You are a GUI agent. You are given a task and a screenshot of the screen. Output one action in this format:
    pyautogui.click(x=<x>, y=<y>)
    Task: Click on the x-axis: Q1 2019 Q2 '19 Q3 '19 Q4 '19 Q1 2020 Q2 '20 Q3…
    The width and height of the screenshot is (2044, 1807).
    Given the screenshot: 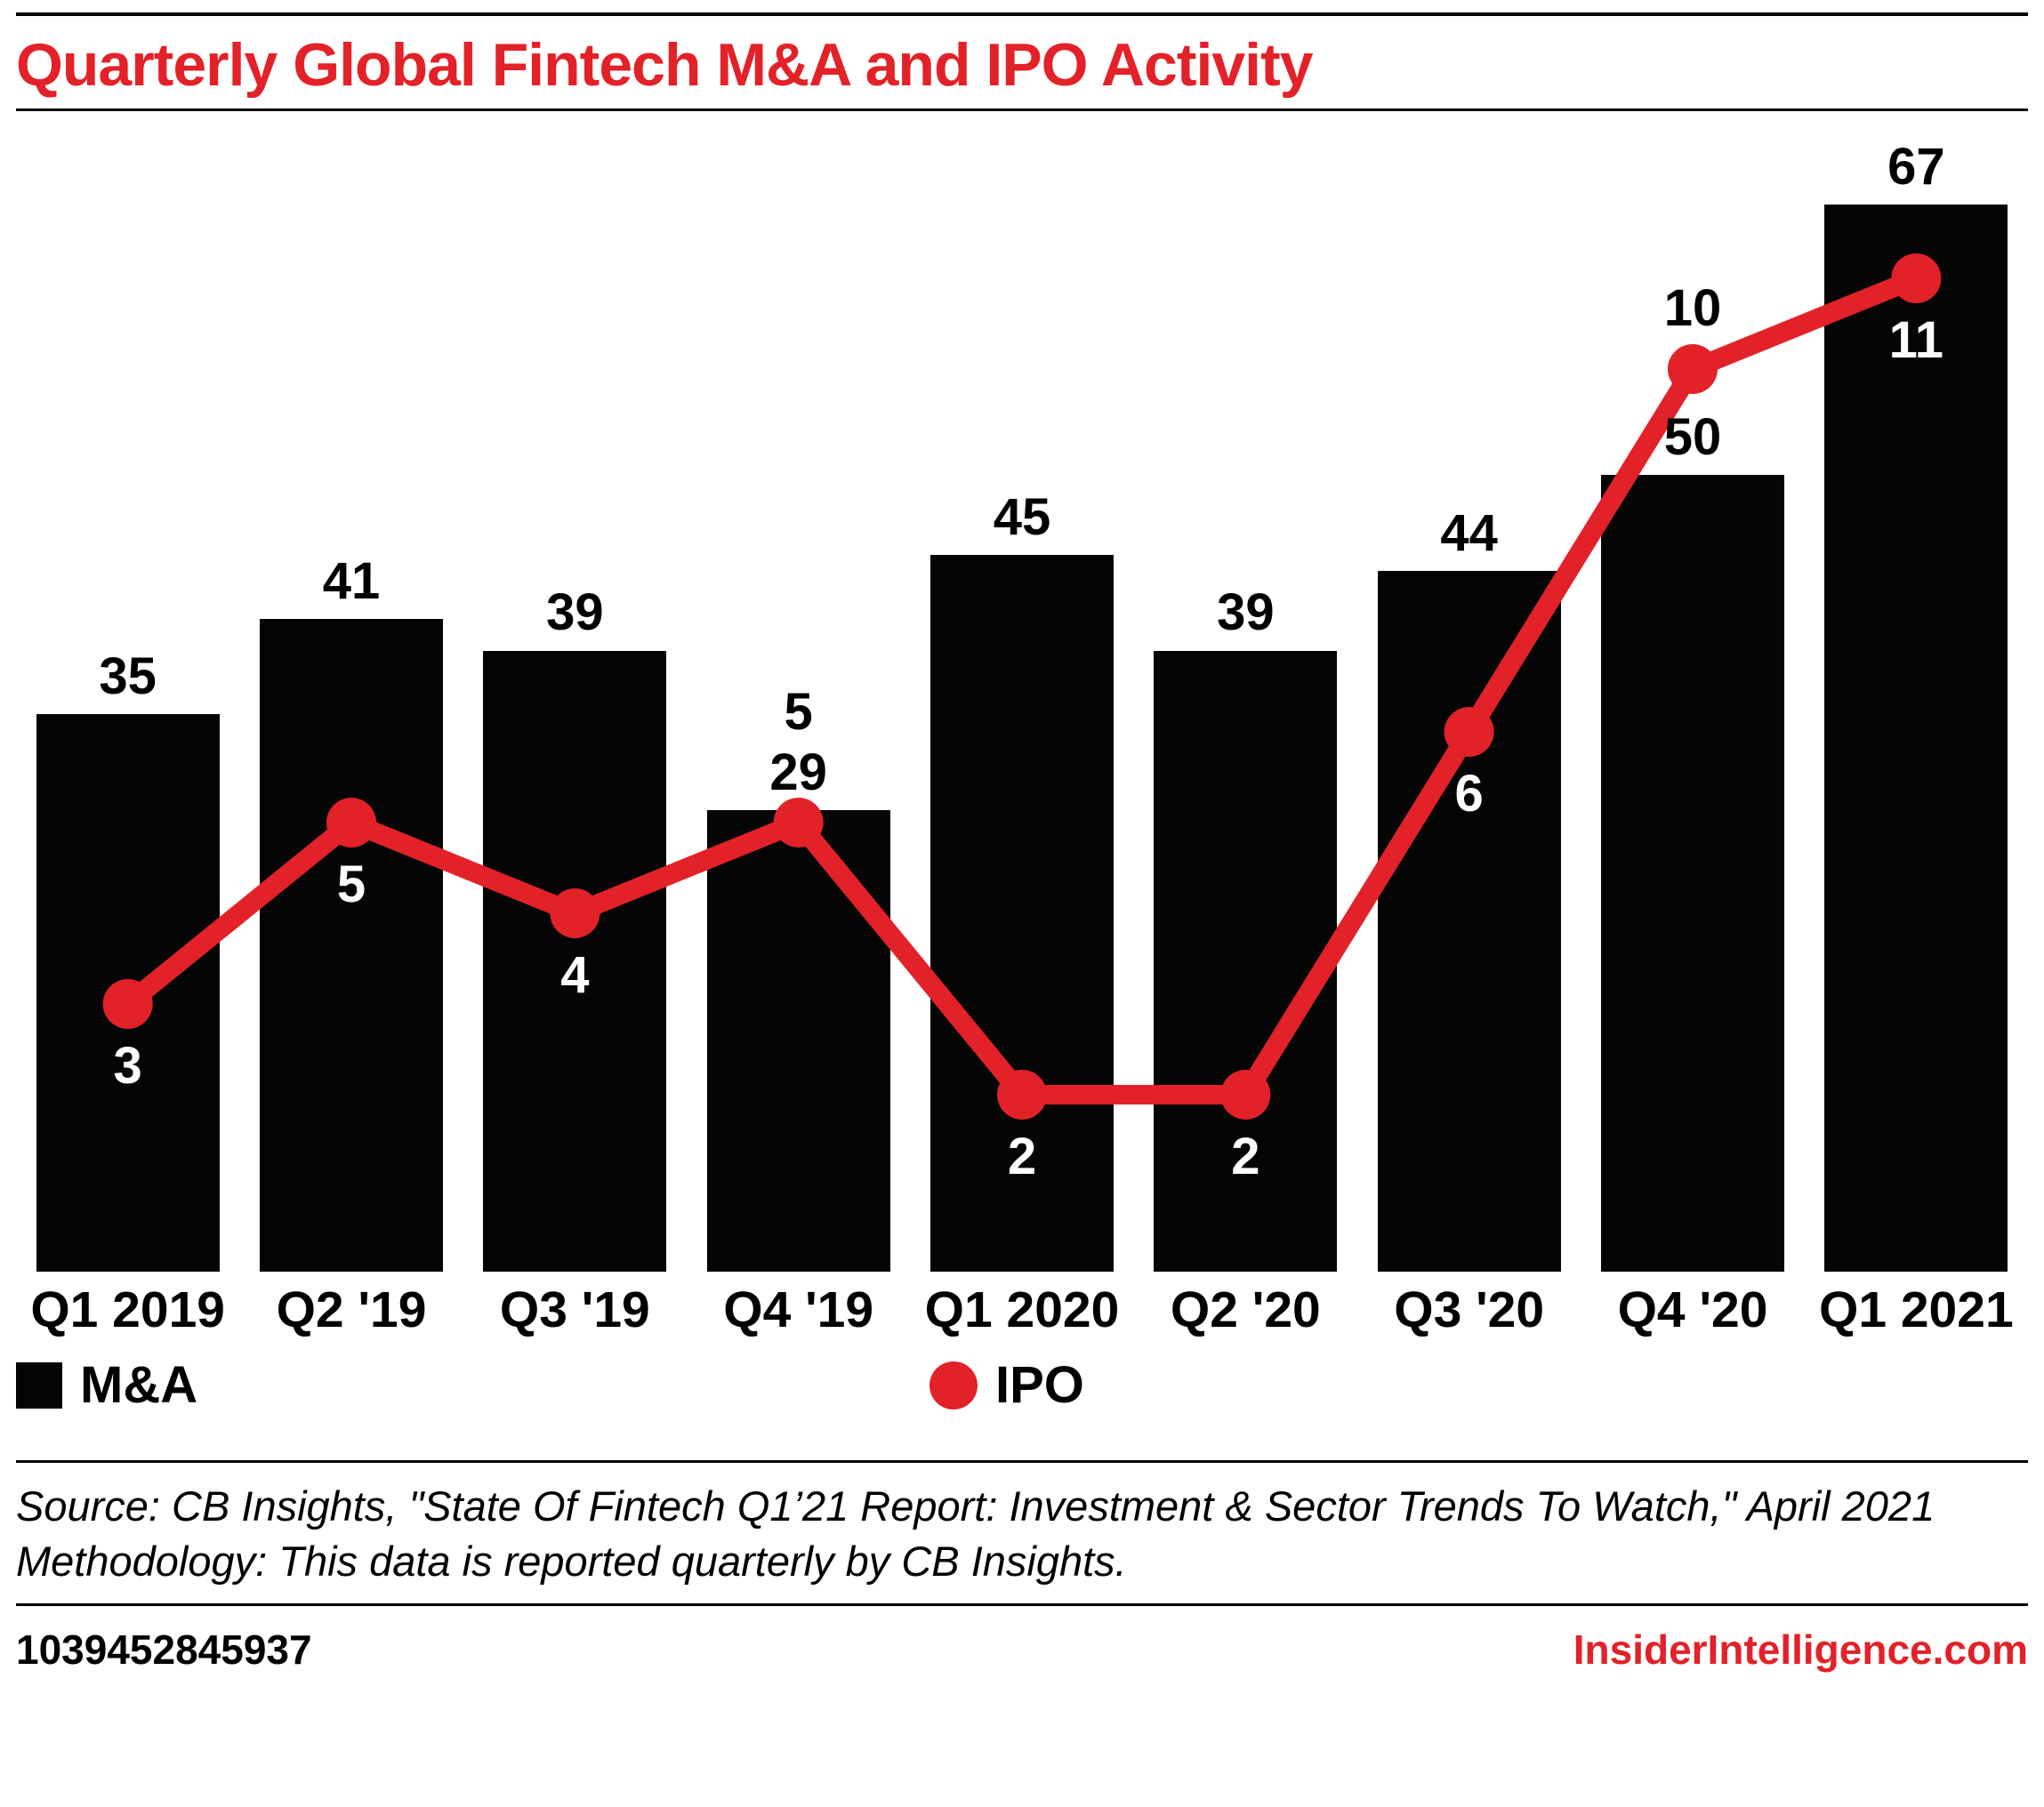 What is the action you would take?
    pyautogui.click(x=1022, y=1312)
    